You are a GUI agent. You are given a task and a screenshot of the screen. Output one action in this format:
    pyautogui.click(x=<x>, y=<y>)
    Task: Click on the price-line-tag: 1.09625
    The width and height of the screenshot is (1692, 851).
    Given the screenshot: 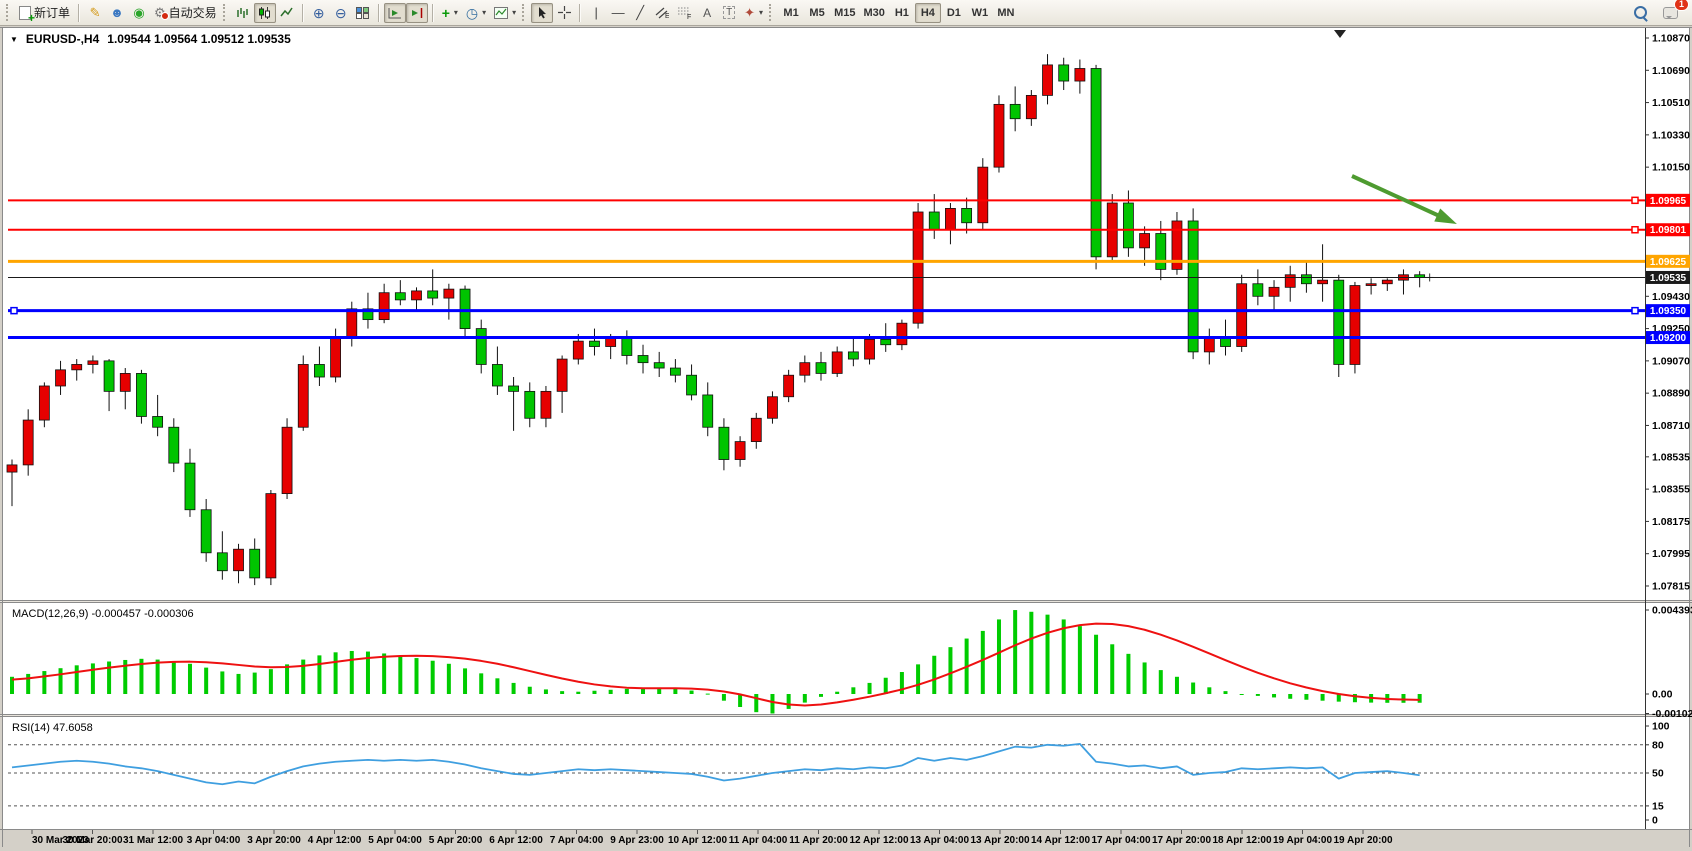 What is the action you would take?
    pyautogui.click(x=1668, y=261)
    